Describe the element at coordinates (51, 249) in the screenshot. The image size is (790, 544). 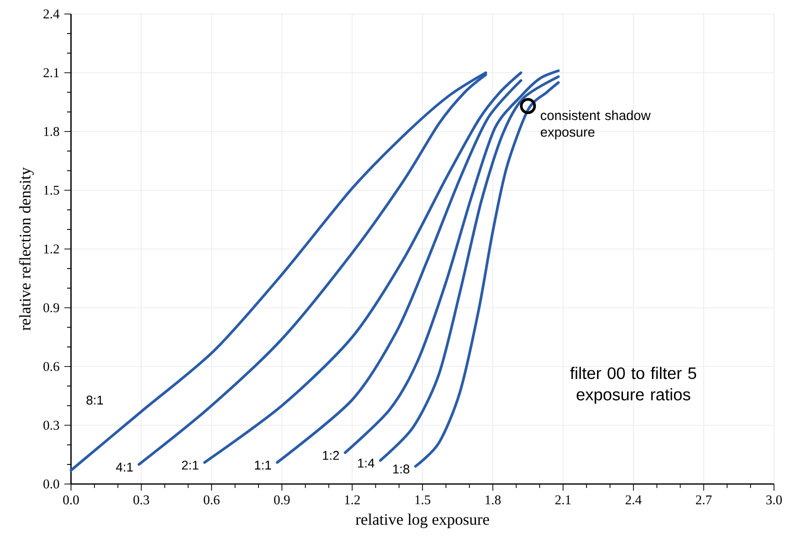
I see `y-tick-label: 1.2` at that location.